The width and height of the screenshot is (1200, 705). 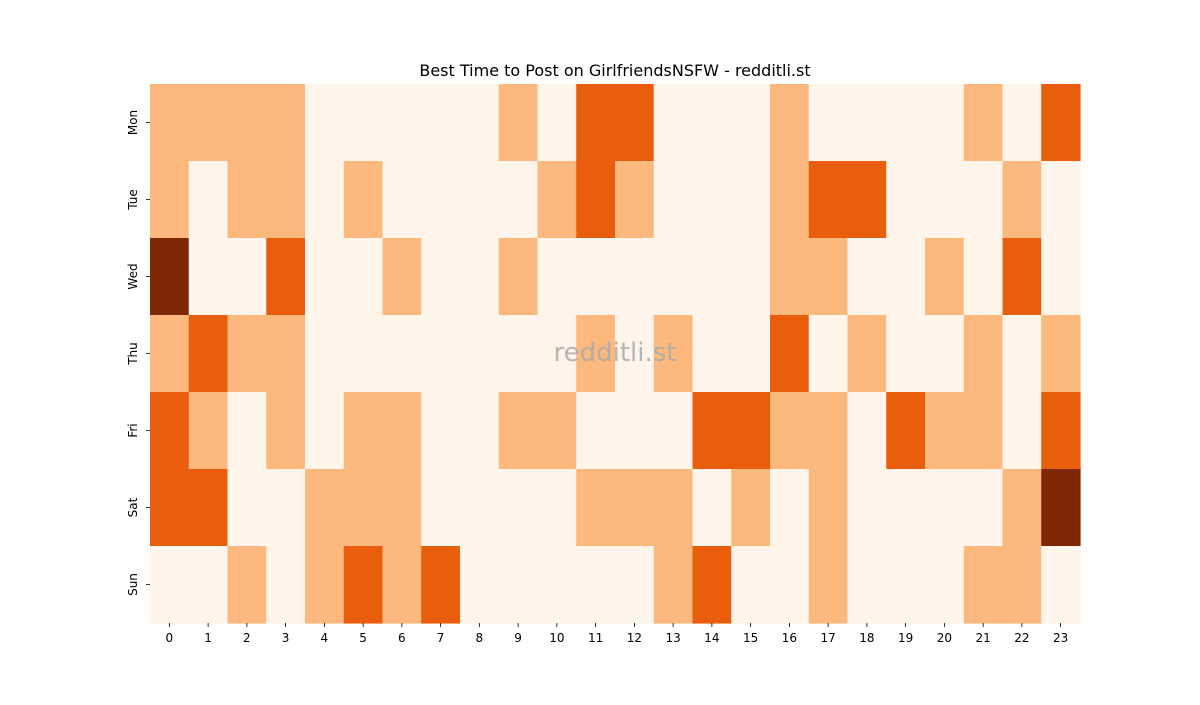 What do you see at coordinates (827, 638) in the screenshot?
I see `x-tick-label-17: 17` at bounding box center [827, 638].